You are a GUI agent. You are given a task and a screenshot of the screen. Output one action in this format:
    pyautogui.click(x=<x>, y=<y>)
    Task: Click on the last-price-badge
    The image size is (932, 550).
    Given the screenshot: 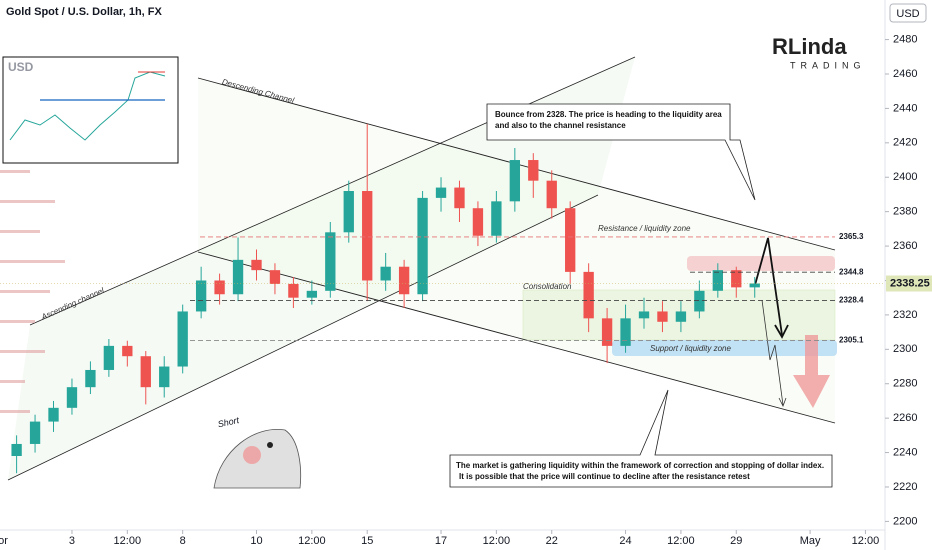 What is the action you would take?
    pyautogui.click(x=909, y=283)
    